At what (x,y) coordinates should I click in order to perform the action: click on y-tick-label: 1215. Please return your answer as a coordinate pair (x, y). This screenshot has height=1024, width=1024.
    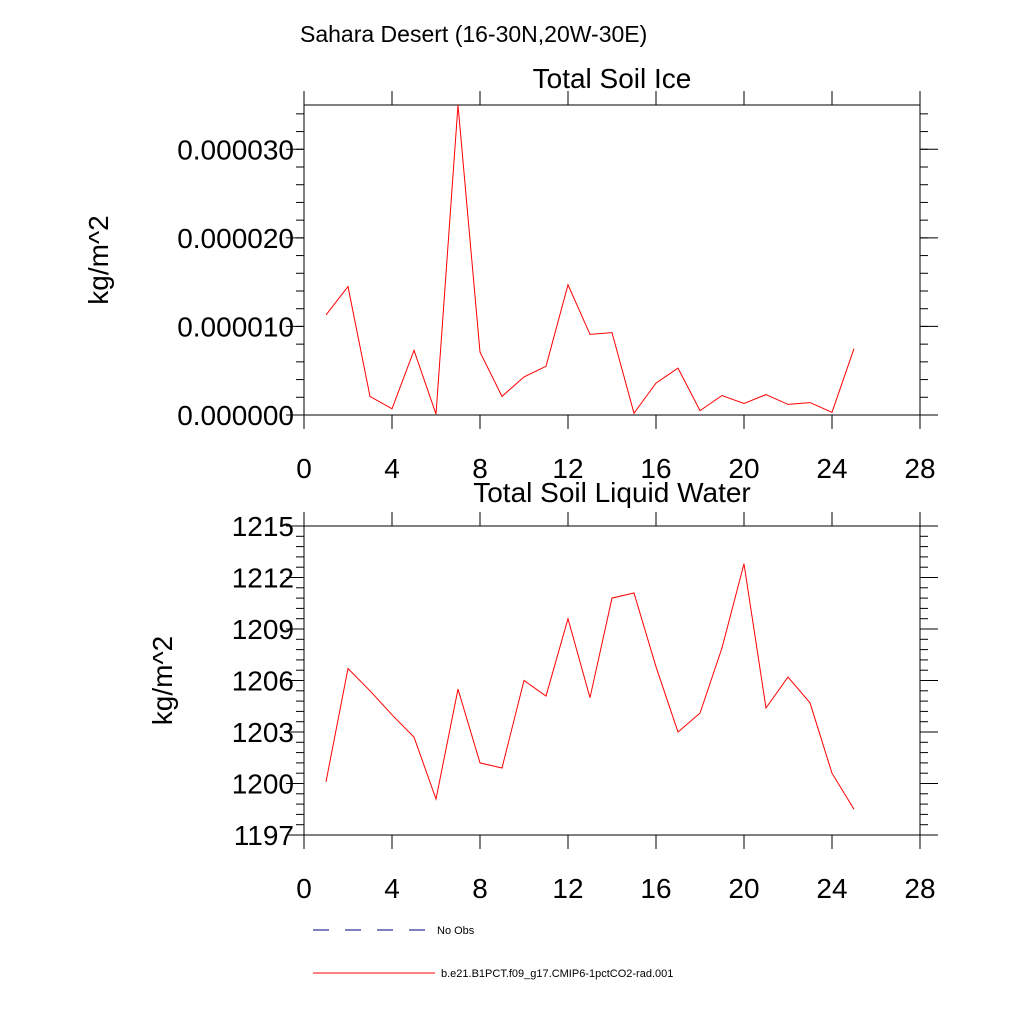
    Looking at the image, I should click on (263, 526).